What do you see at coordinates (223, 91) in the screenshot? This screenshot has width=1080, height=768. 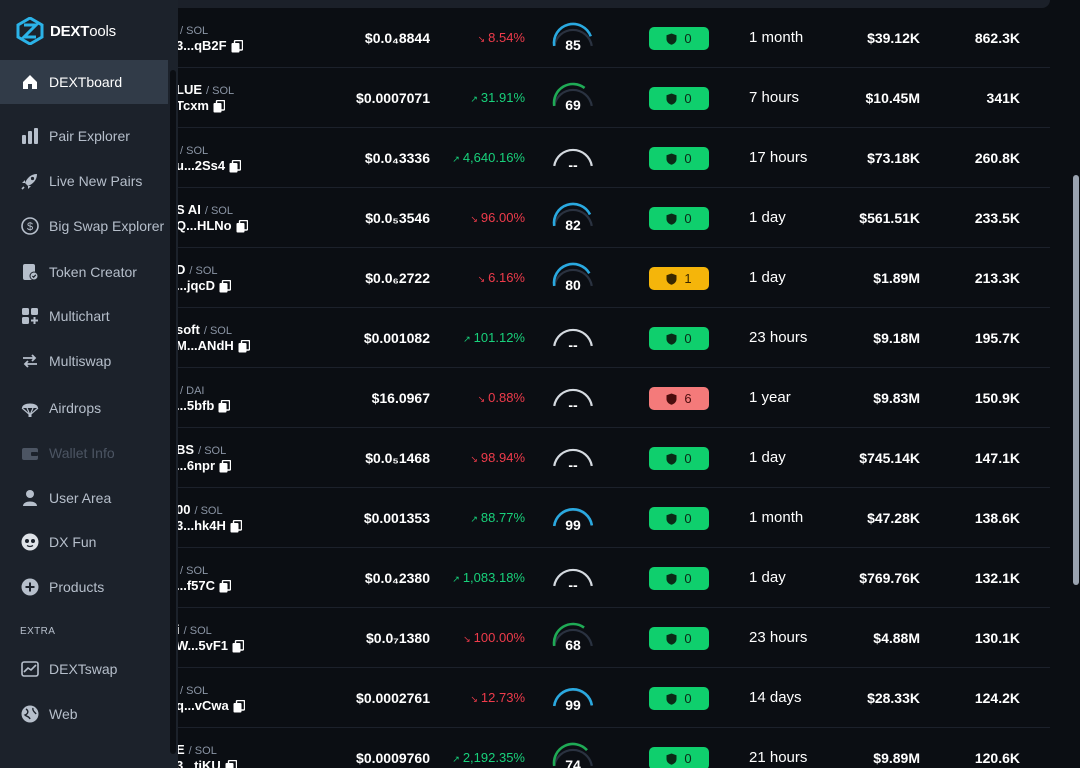 I see `quote-token: SOL` at bounding box center [223, 91].